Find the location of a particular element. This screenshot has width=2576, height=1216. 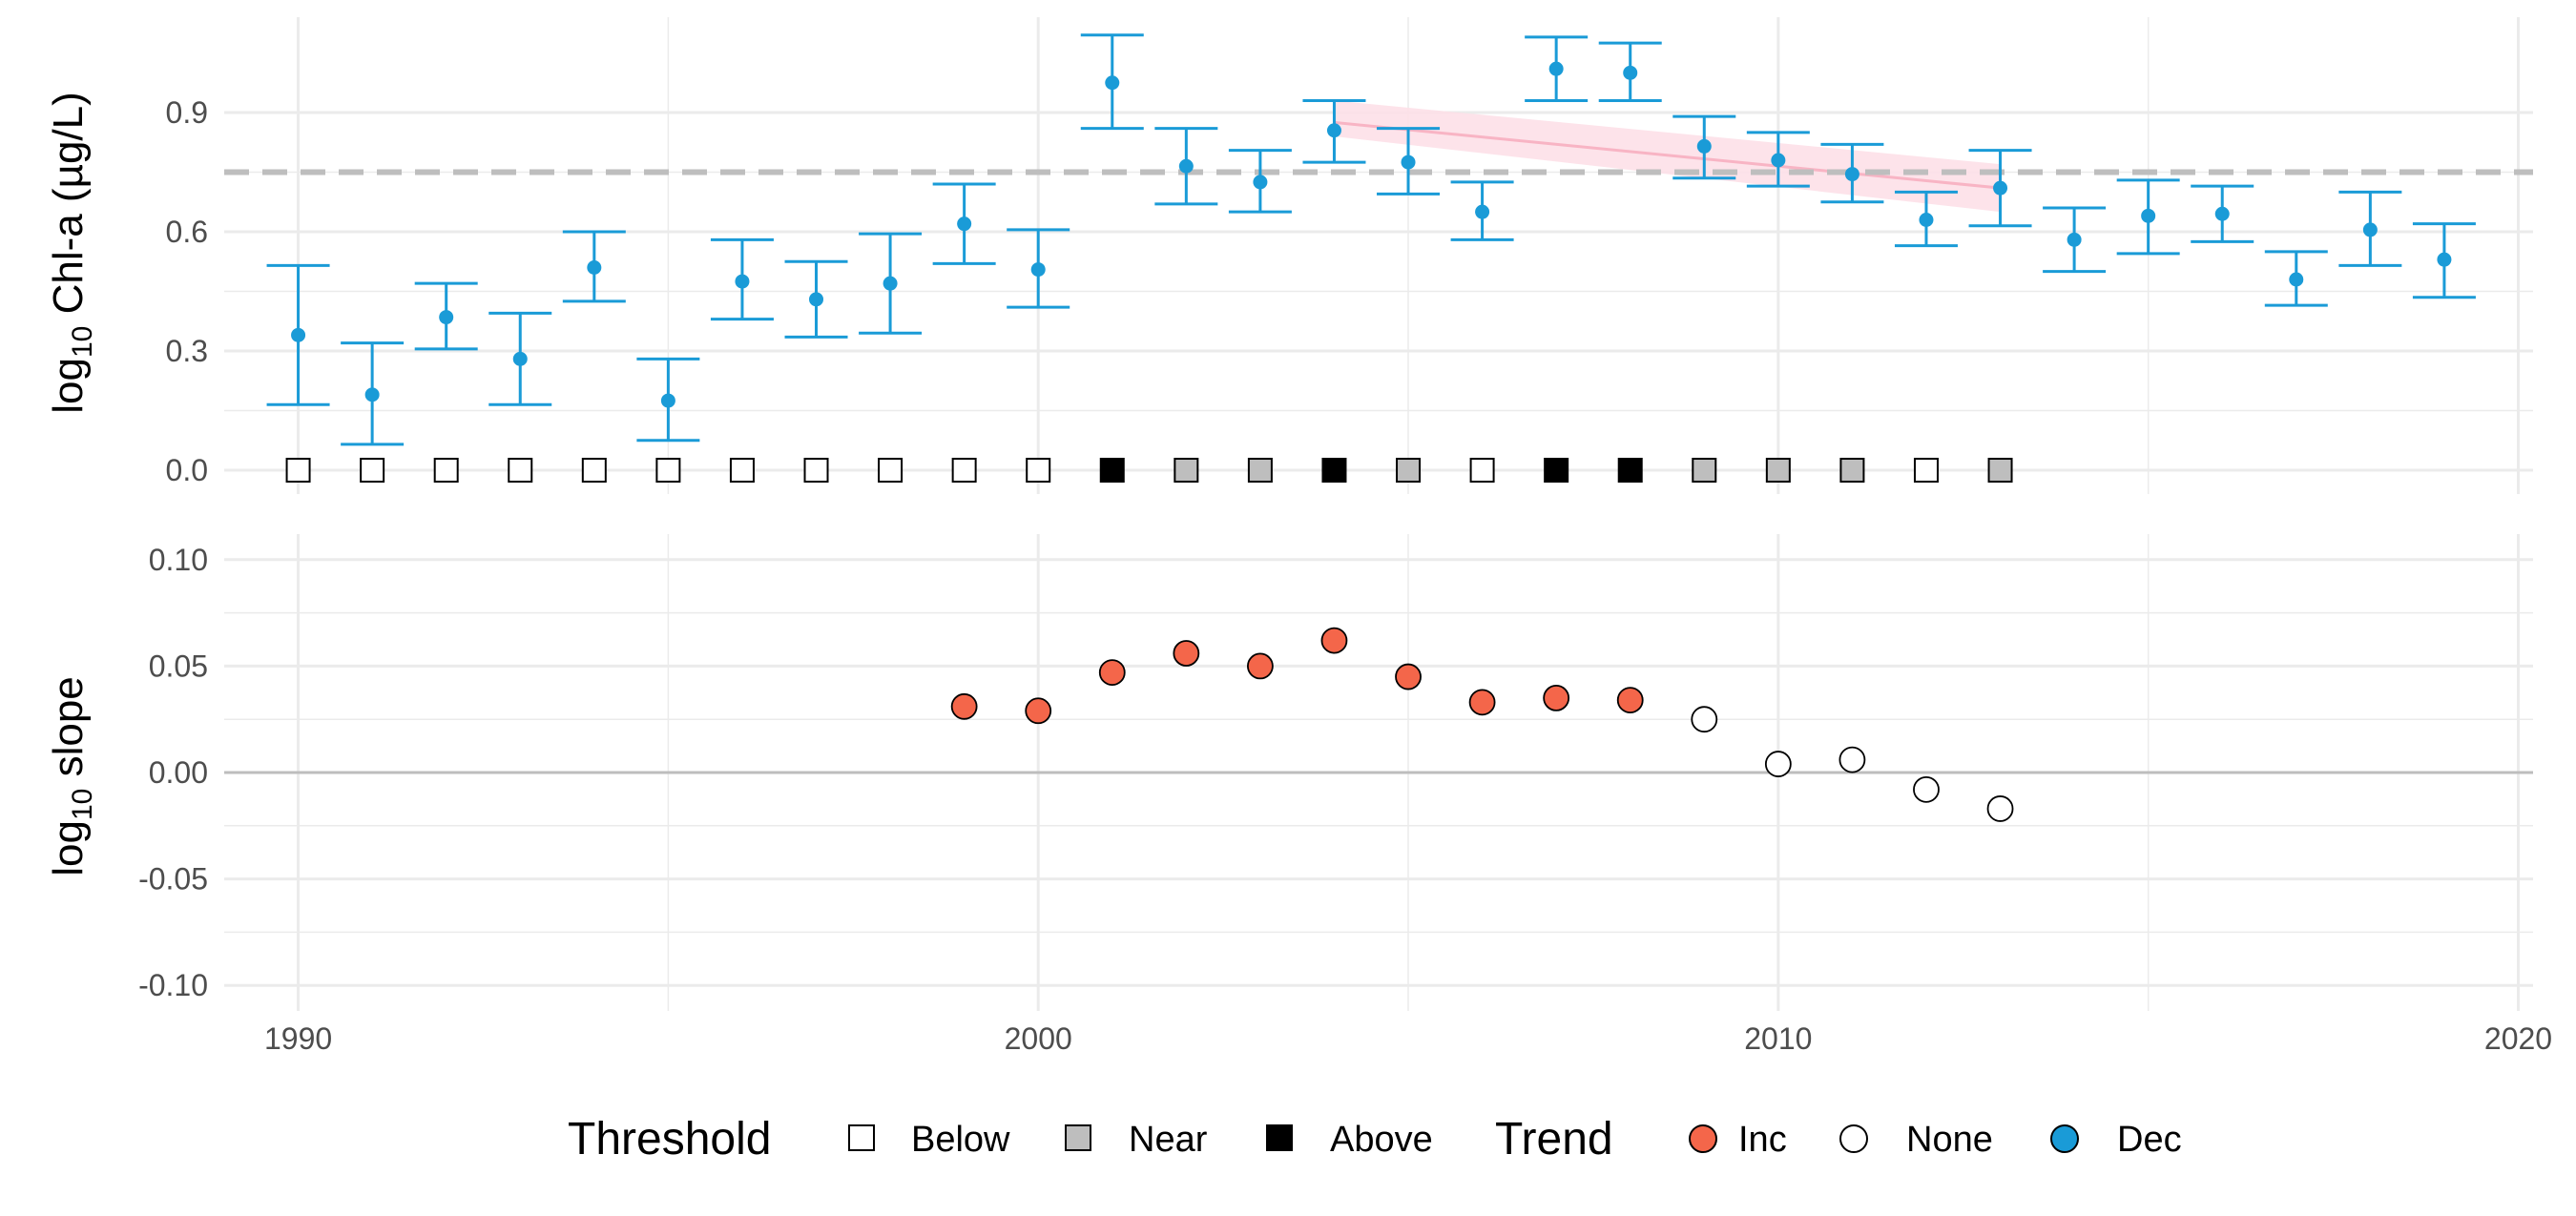

threshold-square-2013 is located at coordinates (2000, 470).